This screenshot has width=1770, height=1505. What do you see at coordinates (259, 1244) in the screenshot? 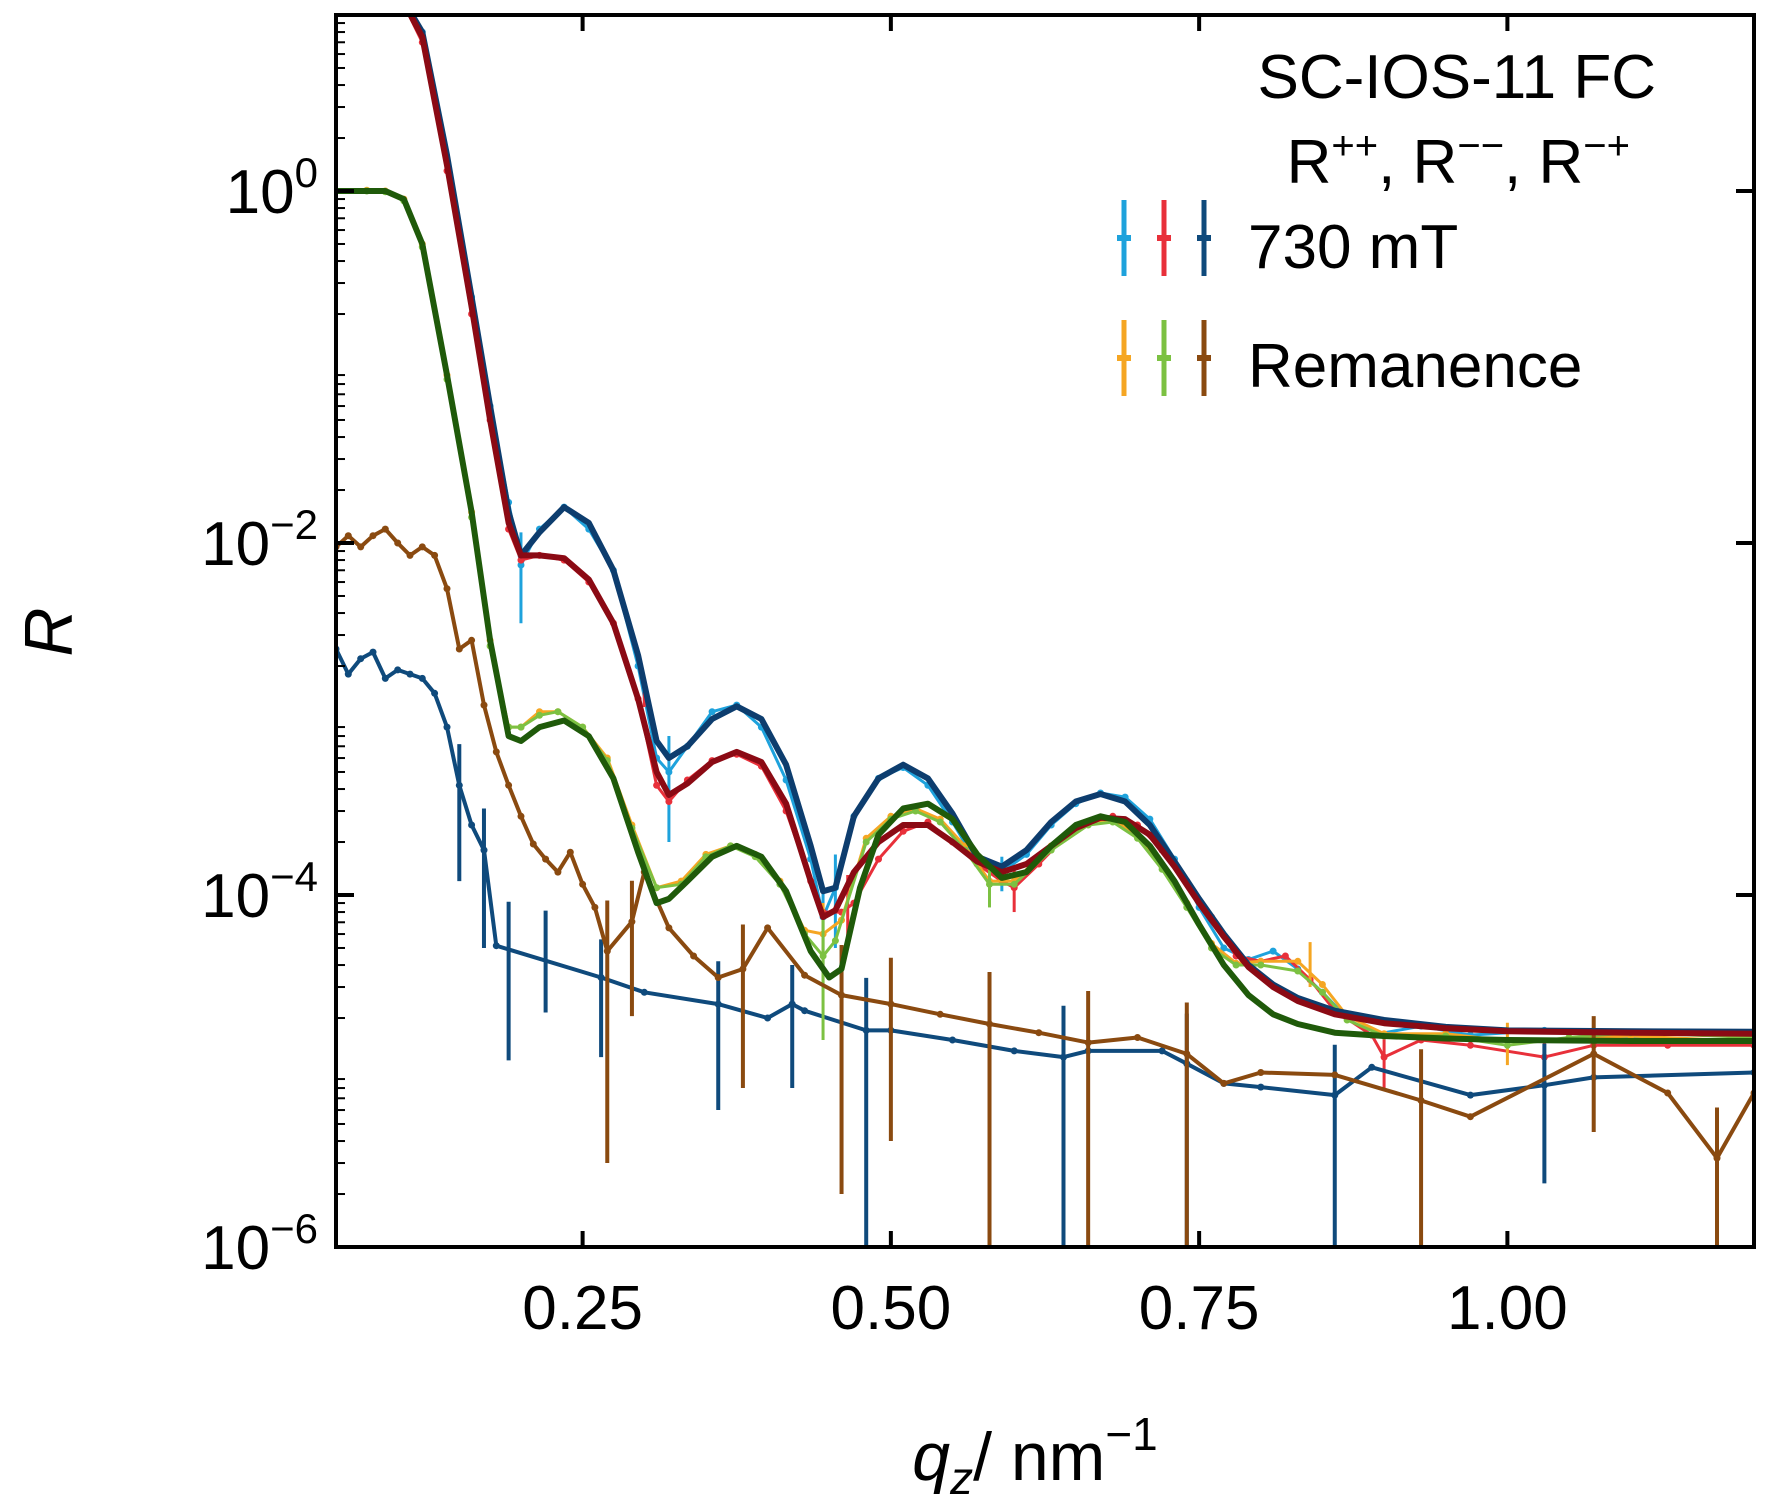
I see `y-tick-label-3: 10⁻⁶` at bounding box center [259, 1244].